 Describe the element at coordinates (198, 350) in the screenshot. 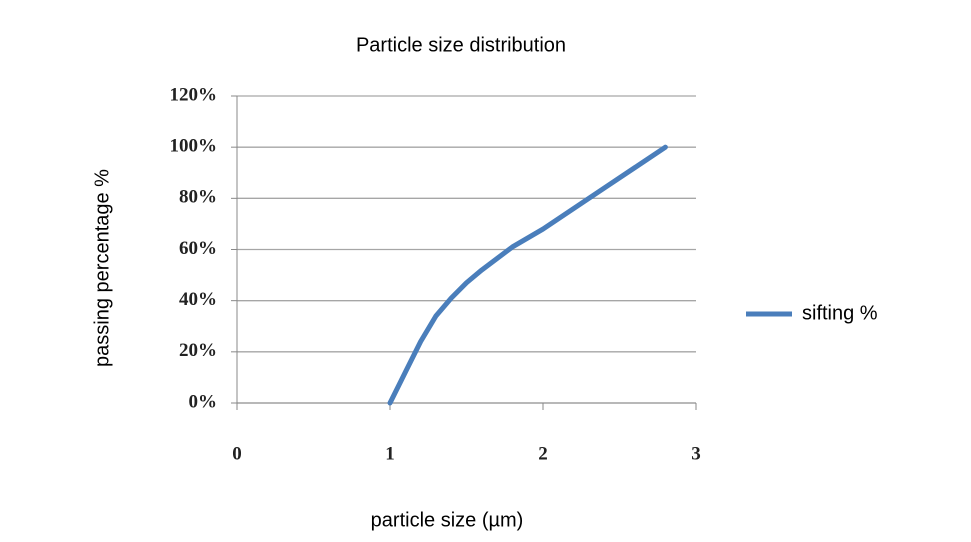

I see `y-tick-label: 20%` at that location.